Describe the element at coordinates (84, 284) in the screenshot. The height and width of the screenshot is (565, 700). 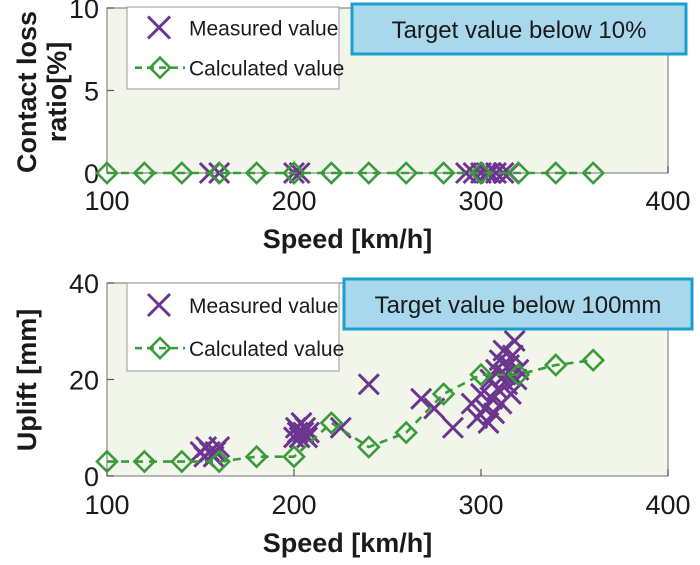
I see `y-tick-label: 40` at that location.